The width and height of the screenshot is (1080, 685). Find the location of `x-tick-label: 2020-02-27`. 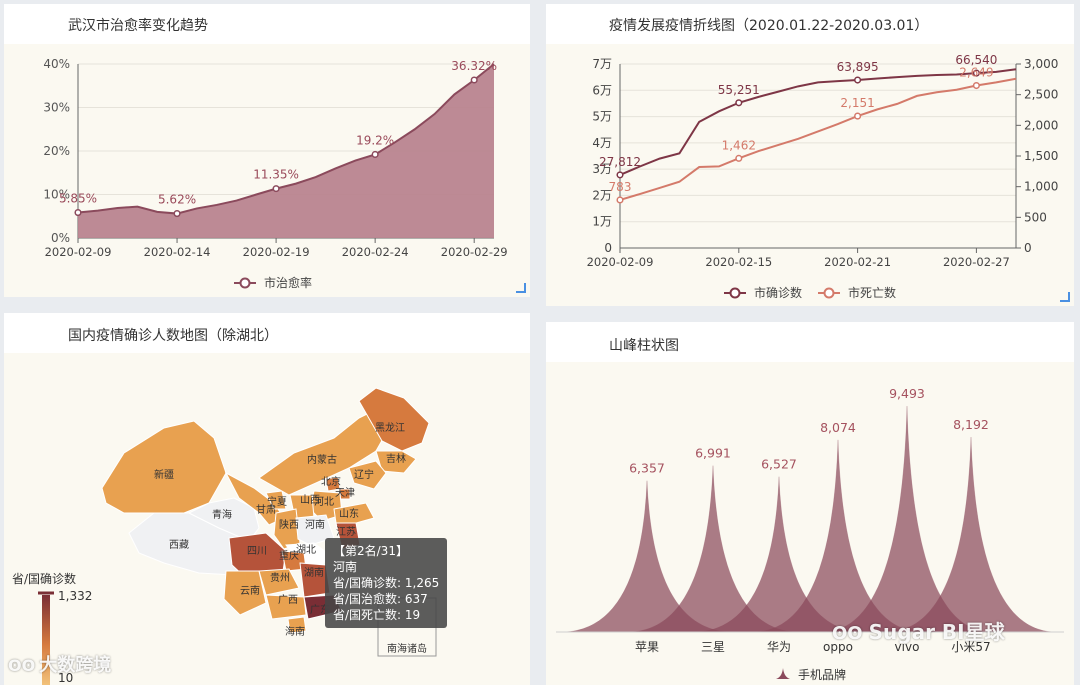

x-tick-label: 2020-02-27 is located at coordinates (976, 262).